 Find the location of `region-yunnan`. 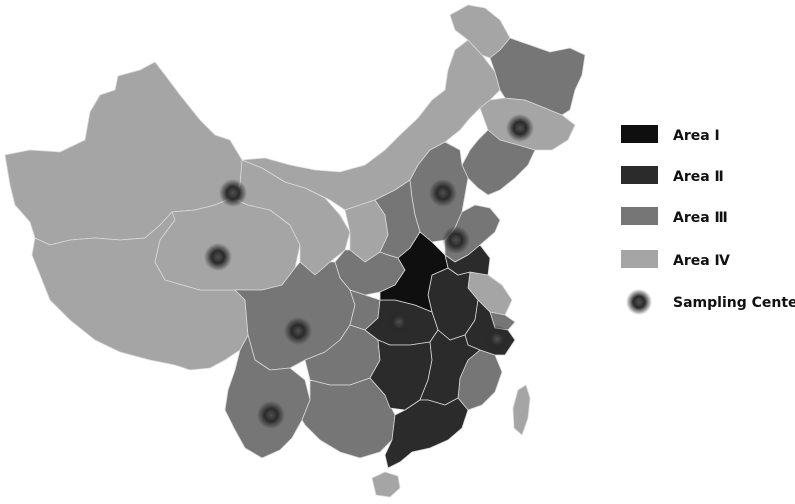

region-yunnan is located at coordinates (267, 396).